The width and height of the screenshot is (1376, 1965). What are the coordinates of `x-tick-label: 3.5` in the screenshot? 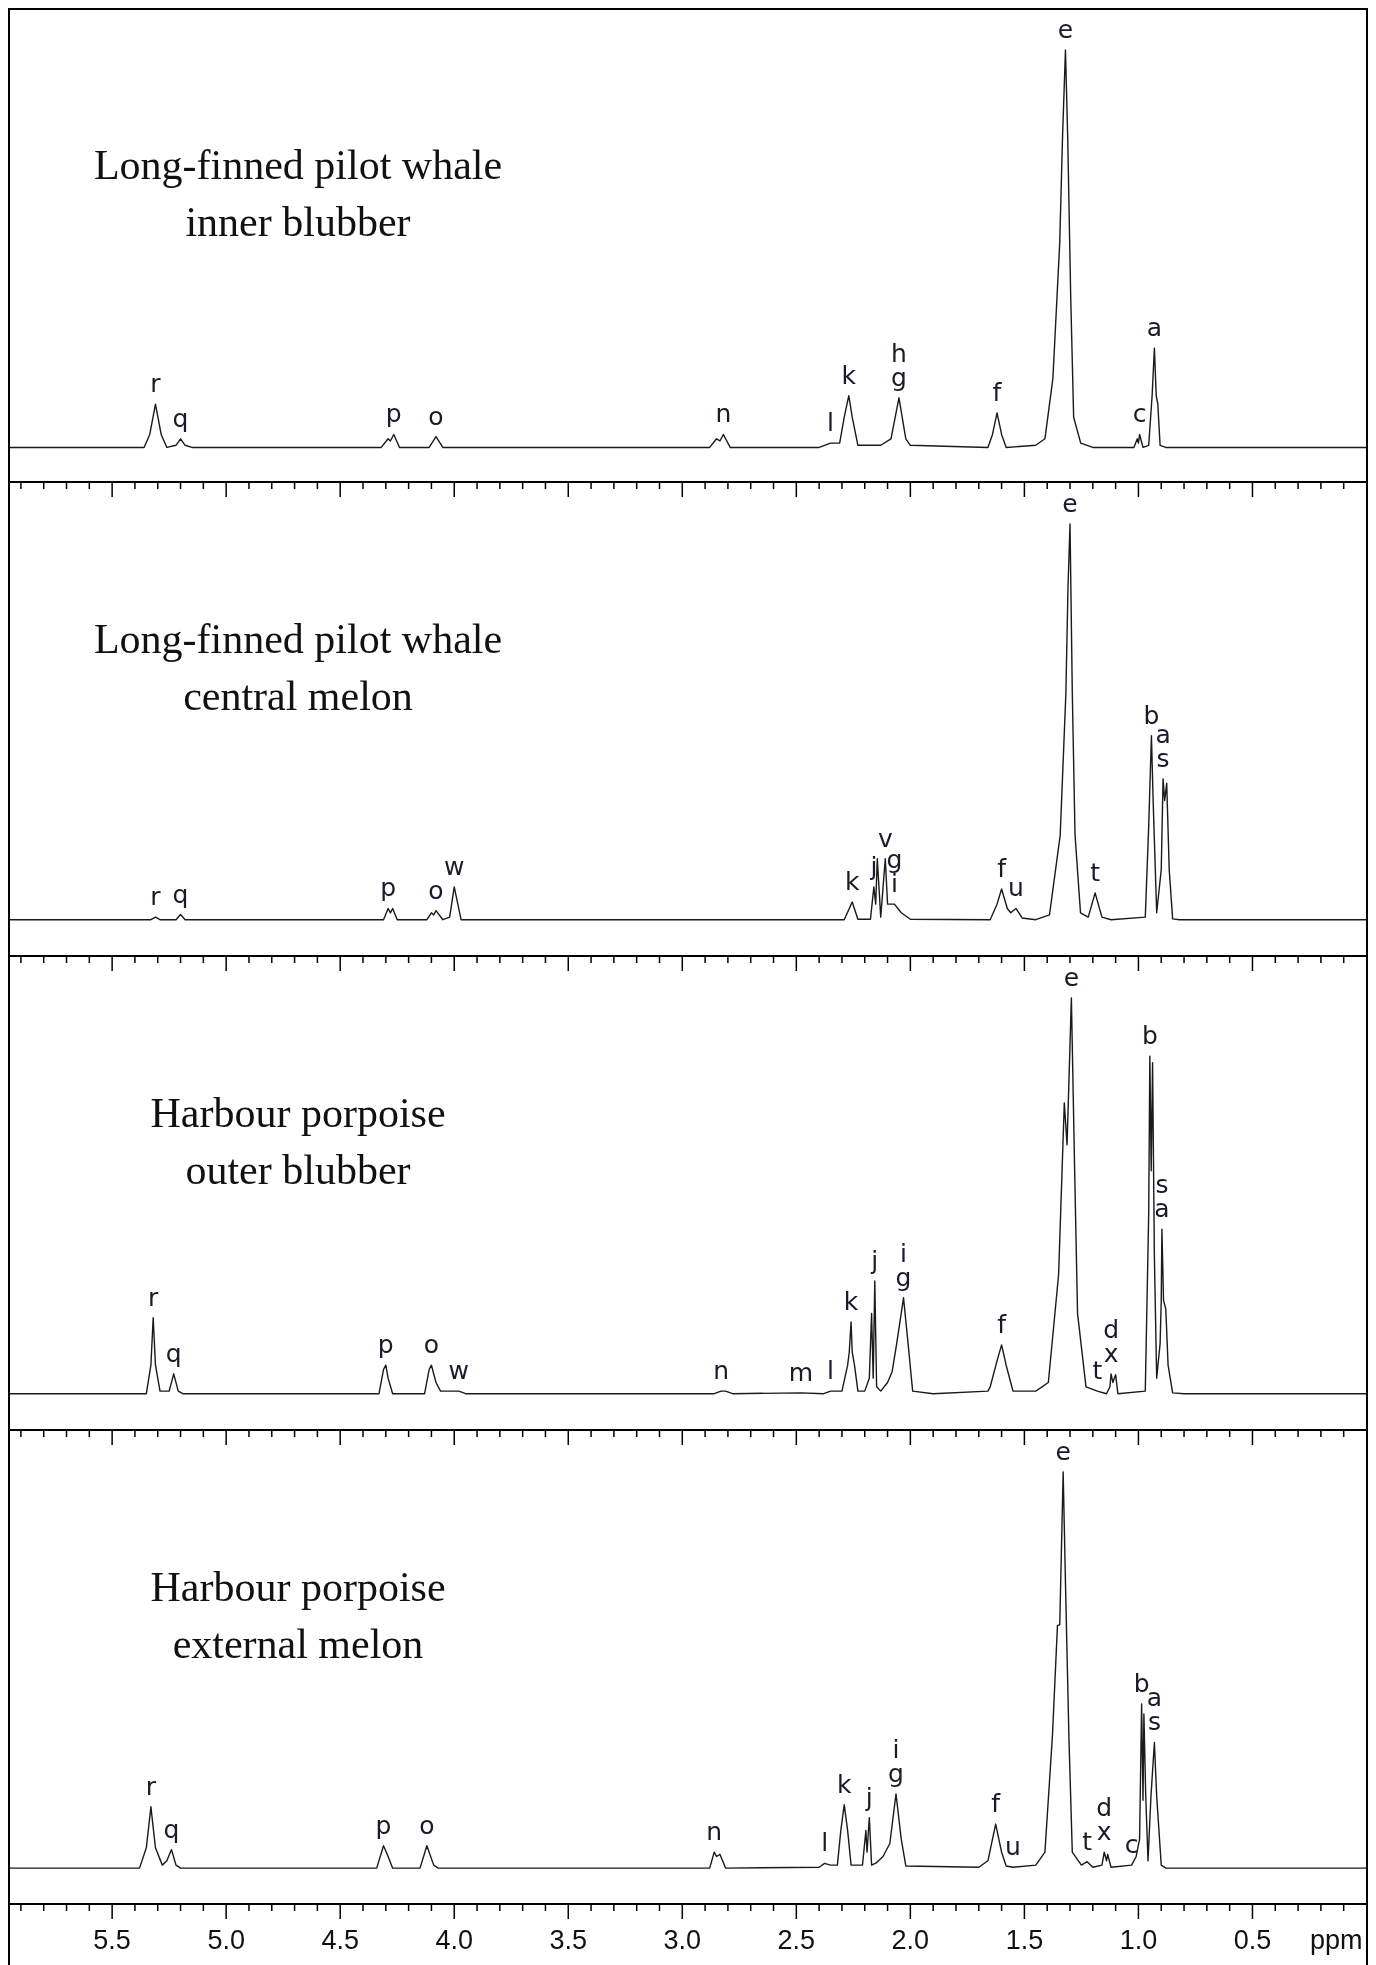 It's located at (568, 1940).